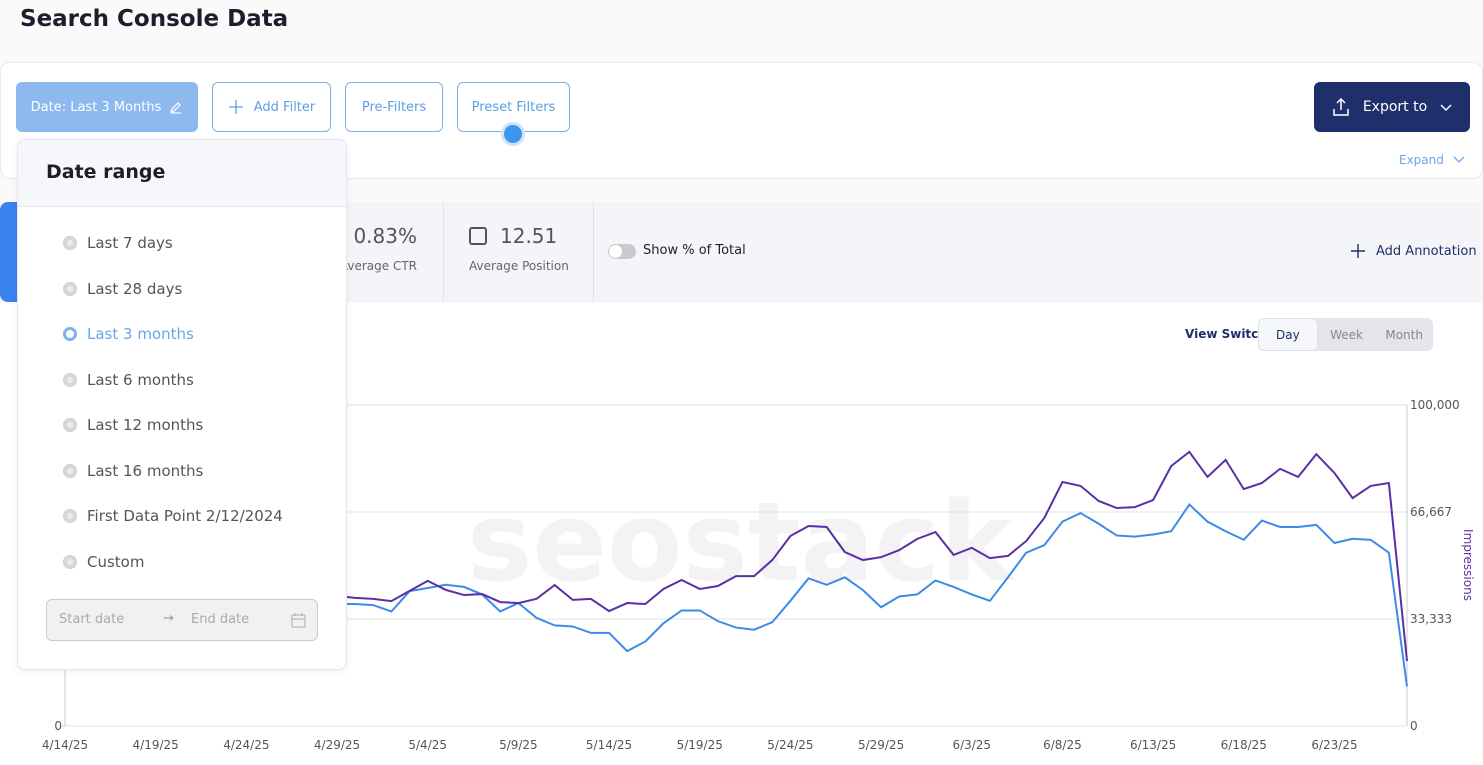 Image resolution: width=1483 pixels, height=765 pixels. What do you see at coordinates (298, 620) in the screenshot?
I see `calendar-icon` at bounding box center [298, 620].